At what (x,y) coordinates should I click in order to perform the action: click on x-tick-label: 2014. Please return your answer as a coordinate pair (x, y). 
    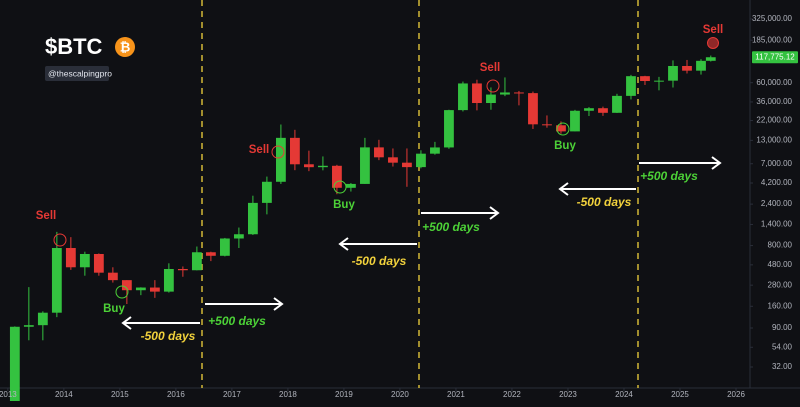
    Looking at the image, I should click on (64, 394).